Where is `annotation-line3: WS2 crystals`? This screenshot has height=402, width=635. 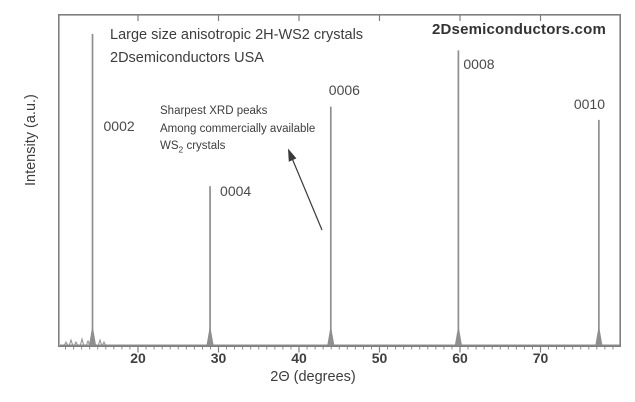 annotation-line3: WS2 crystals is located at coordinates (193, 147).